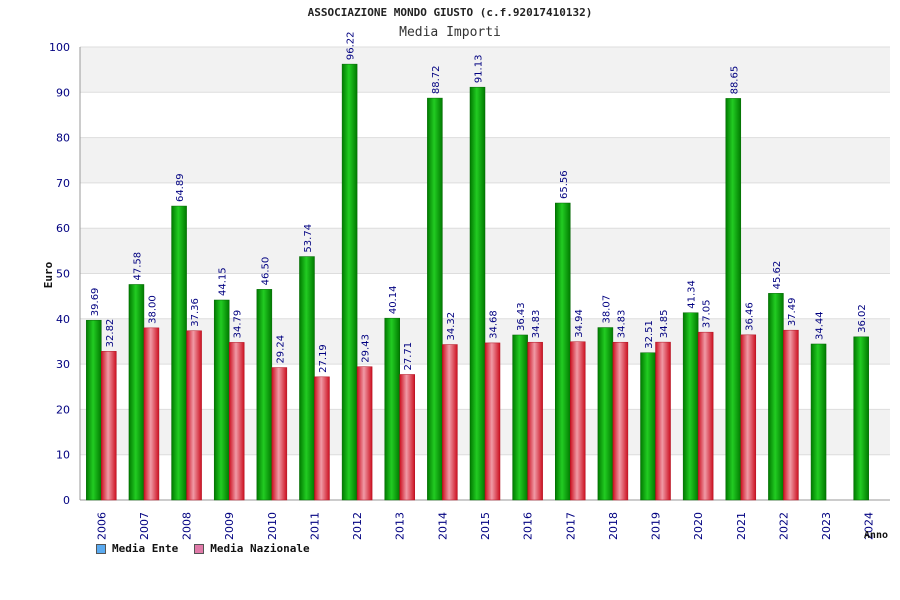 The width and height of the screenshot is (900, 600). Describe the element at coordinates (351, 45) in the screenshot. I see `data-label: 96.22` at that location.